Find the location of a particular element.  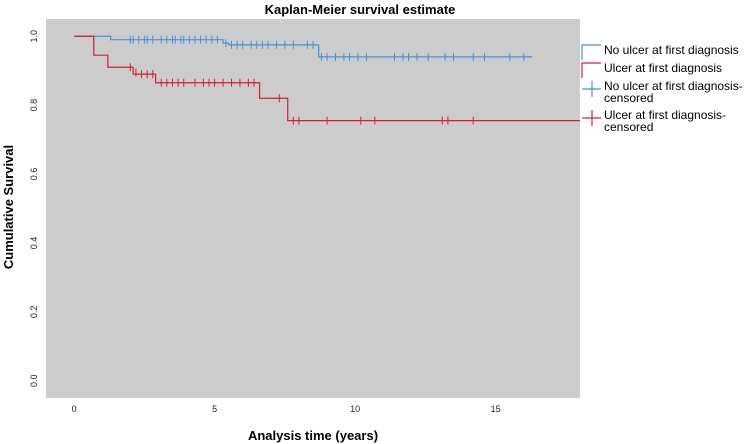

x-tick-label: 10 is located at coordinates (355, 409).